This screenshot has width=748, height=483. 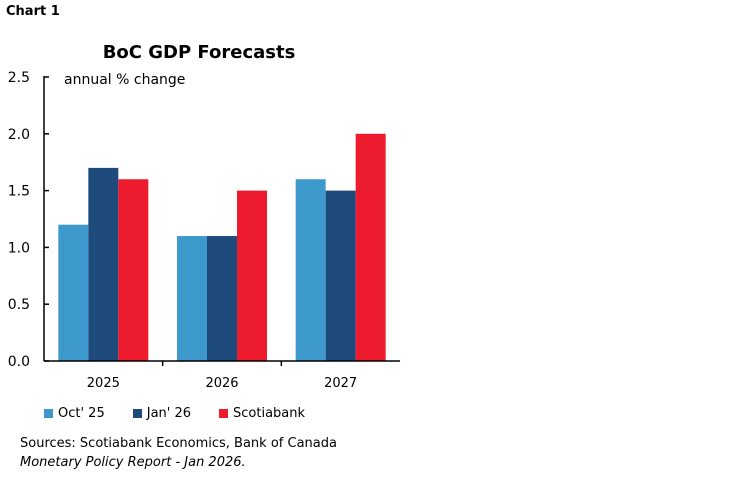 What do you see at coordinates (169, 413) in the screenshot?
I see `legend-label: Jan' 26` at bounding box center [169, 413].